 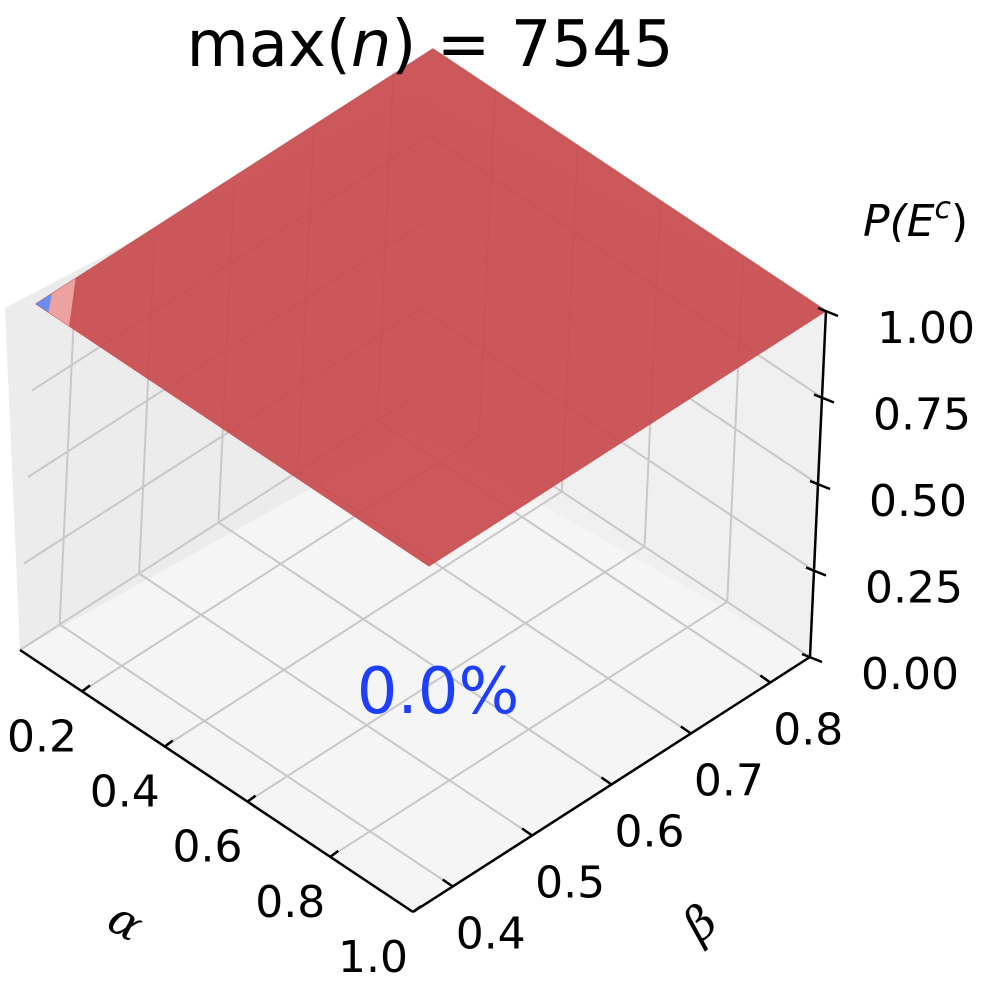 I want to click on x-axis-line, so click(x=216, y=781).